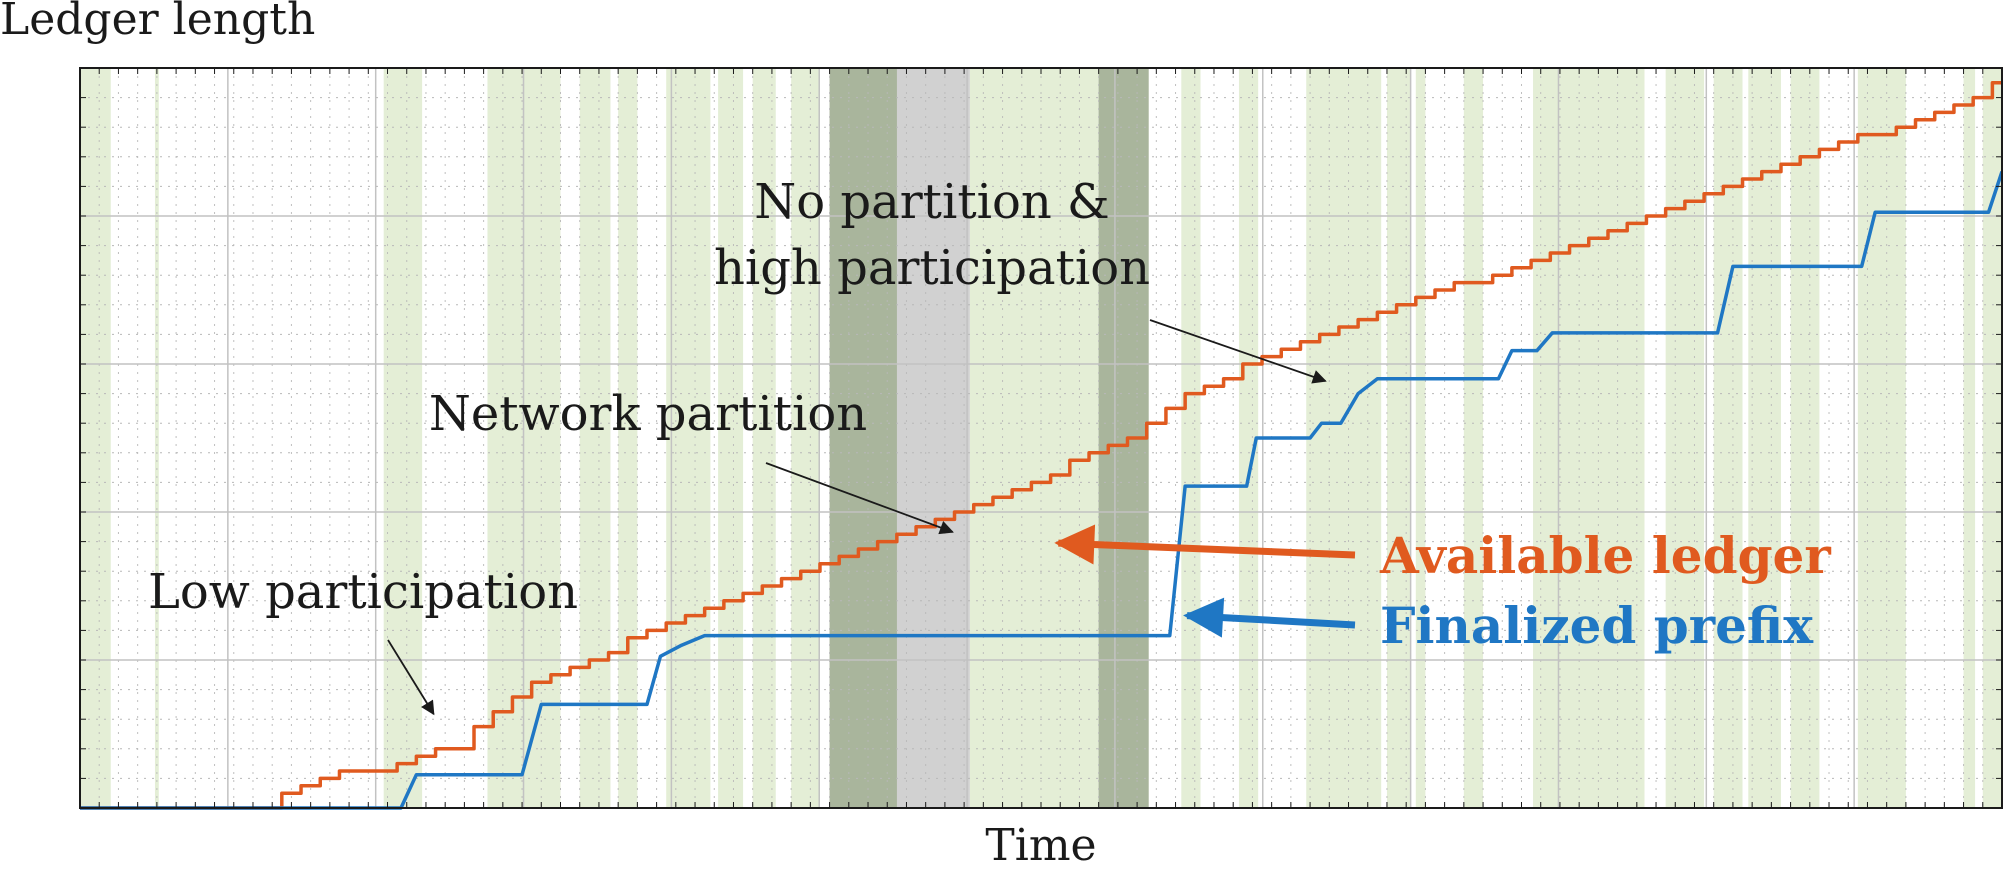 This screenshot has width=2003, height=872. I want to click on overlap-band, so click(863, 438).